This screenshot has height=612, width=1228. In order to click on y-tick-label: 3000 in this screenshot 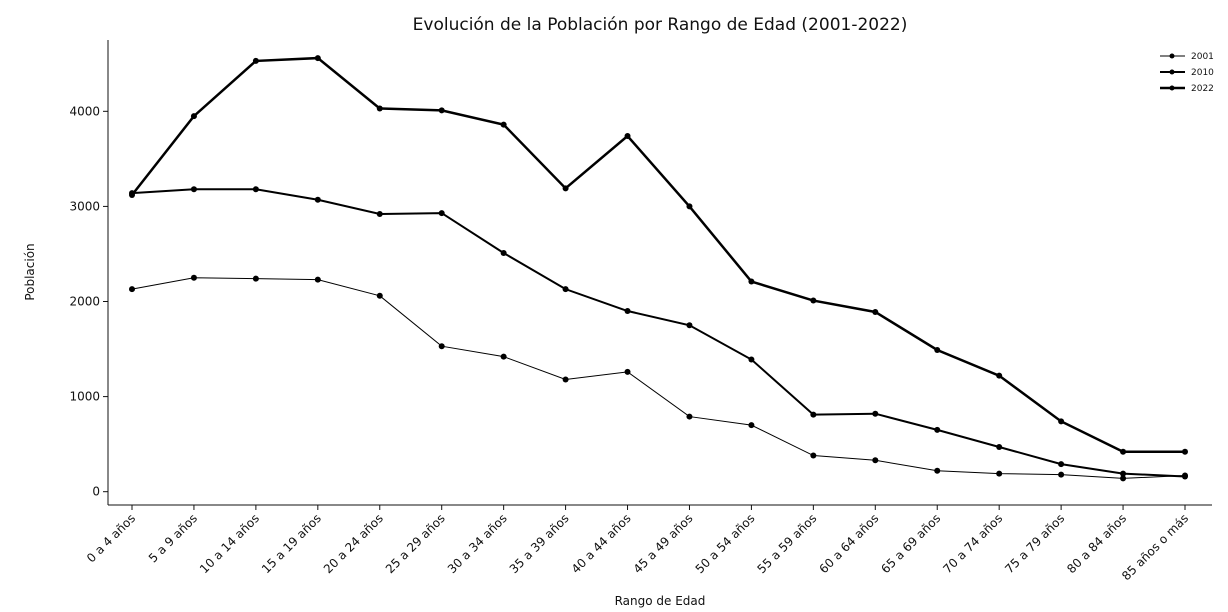, I will do `click(84, 206)`.